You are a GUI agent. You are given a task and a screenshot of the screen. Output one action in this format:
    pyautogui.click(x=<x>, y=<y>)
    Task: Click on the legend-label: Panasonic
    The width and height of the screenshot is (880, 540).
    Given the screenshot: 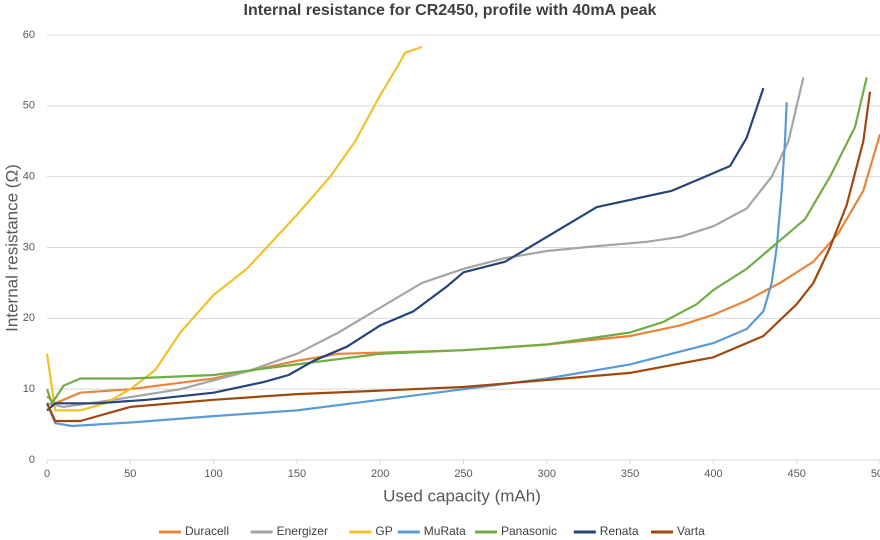 What is the action you would take?
    pyautogui.click(x=529, y=531)
    